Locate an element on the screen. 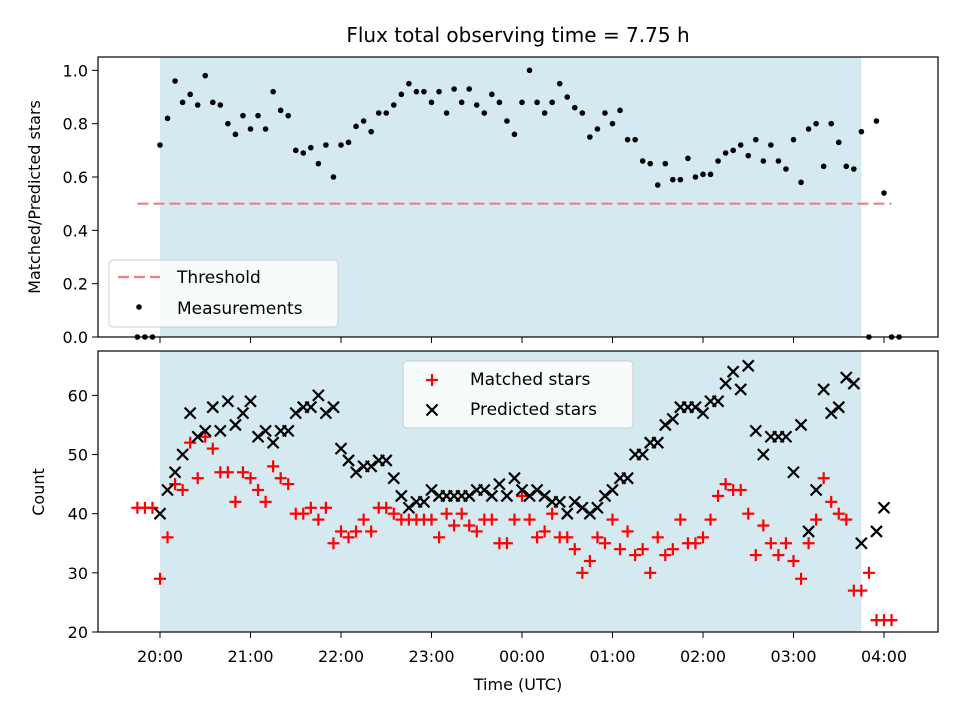 This screenshot has width=960, height=720. legend-predicted-marker is located at coordinates (432, 410).